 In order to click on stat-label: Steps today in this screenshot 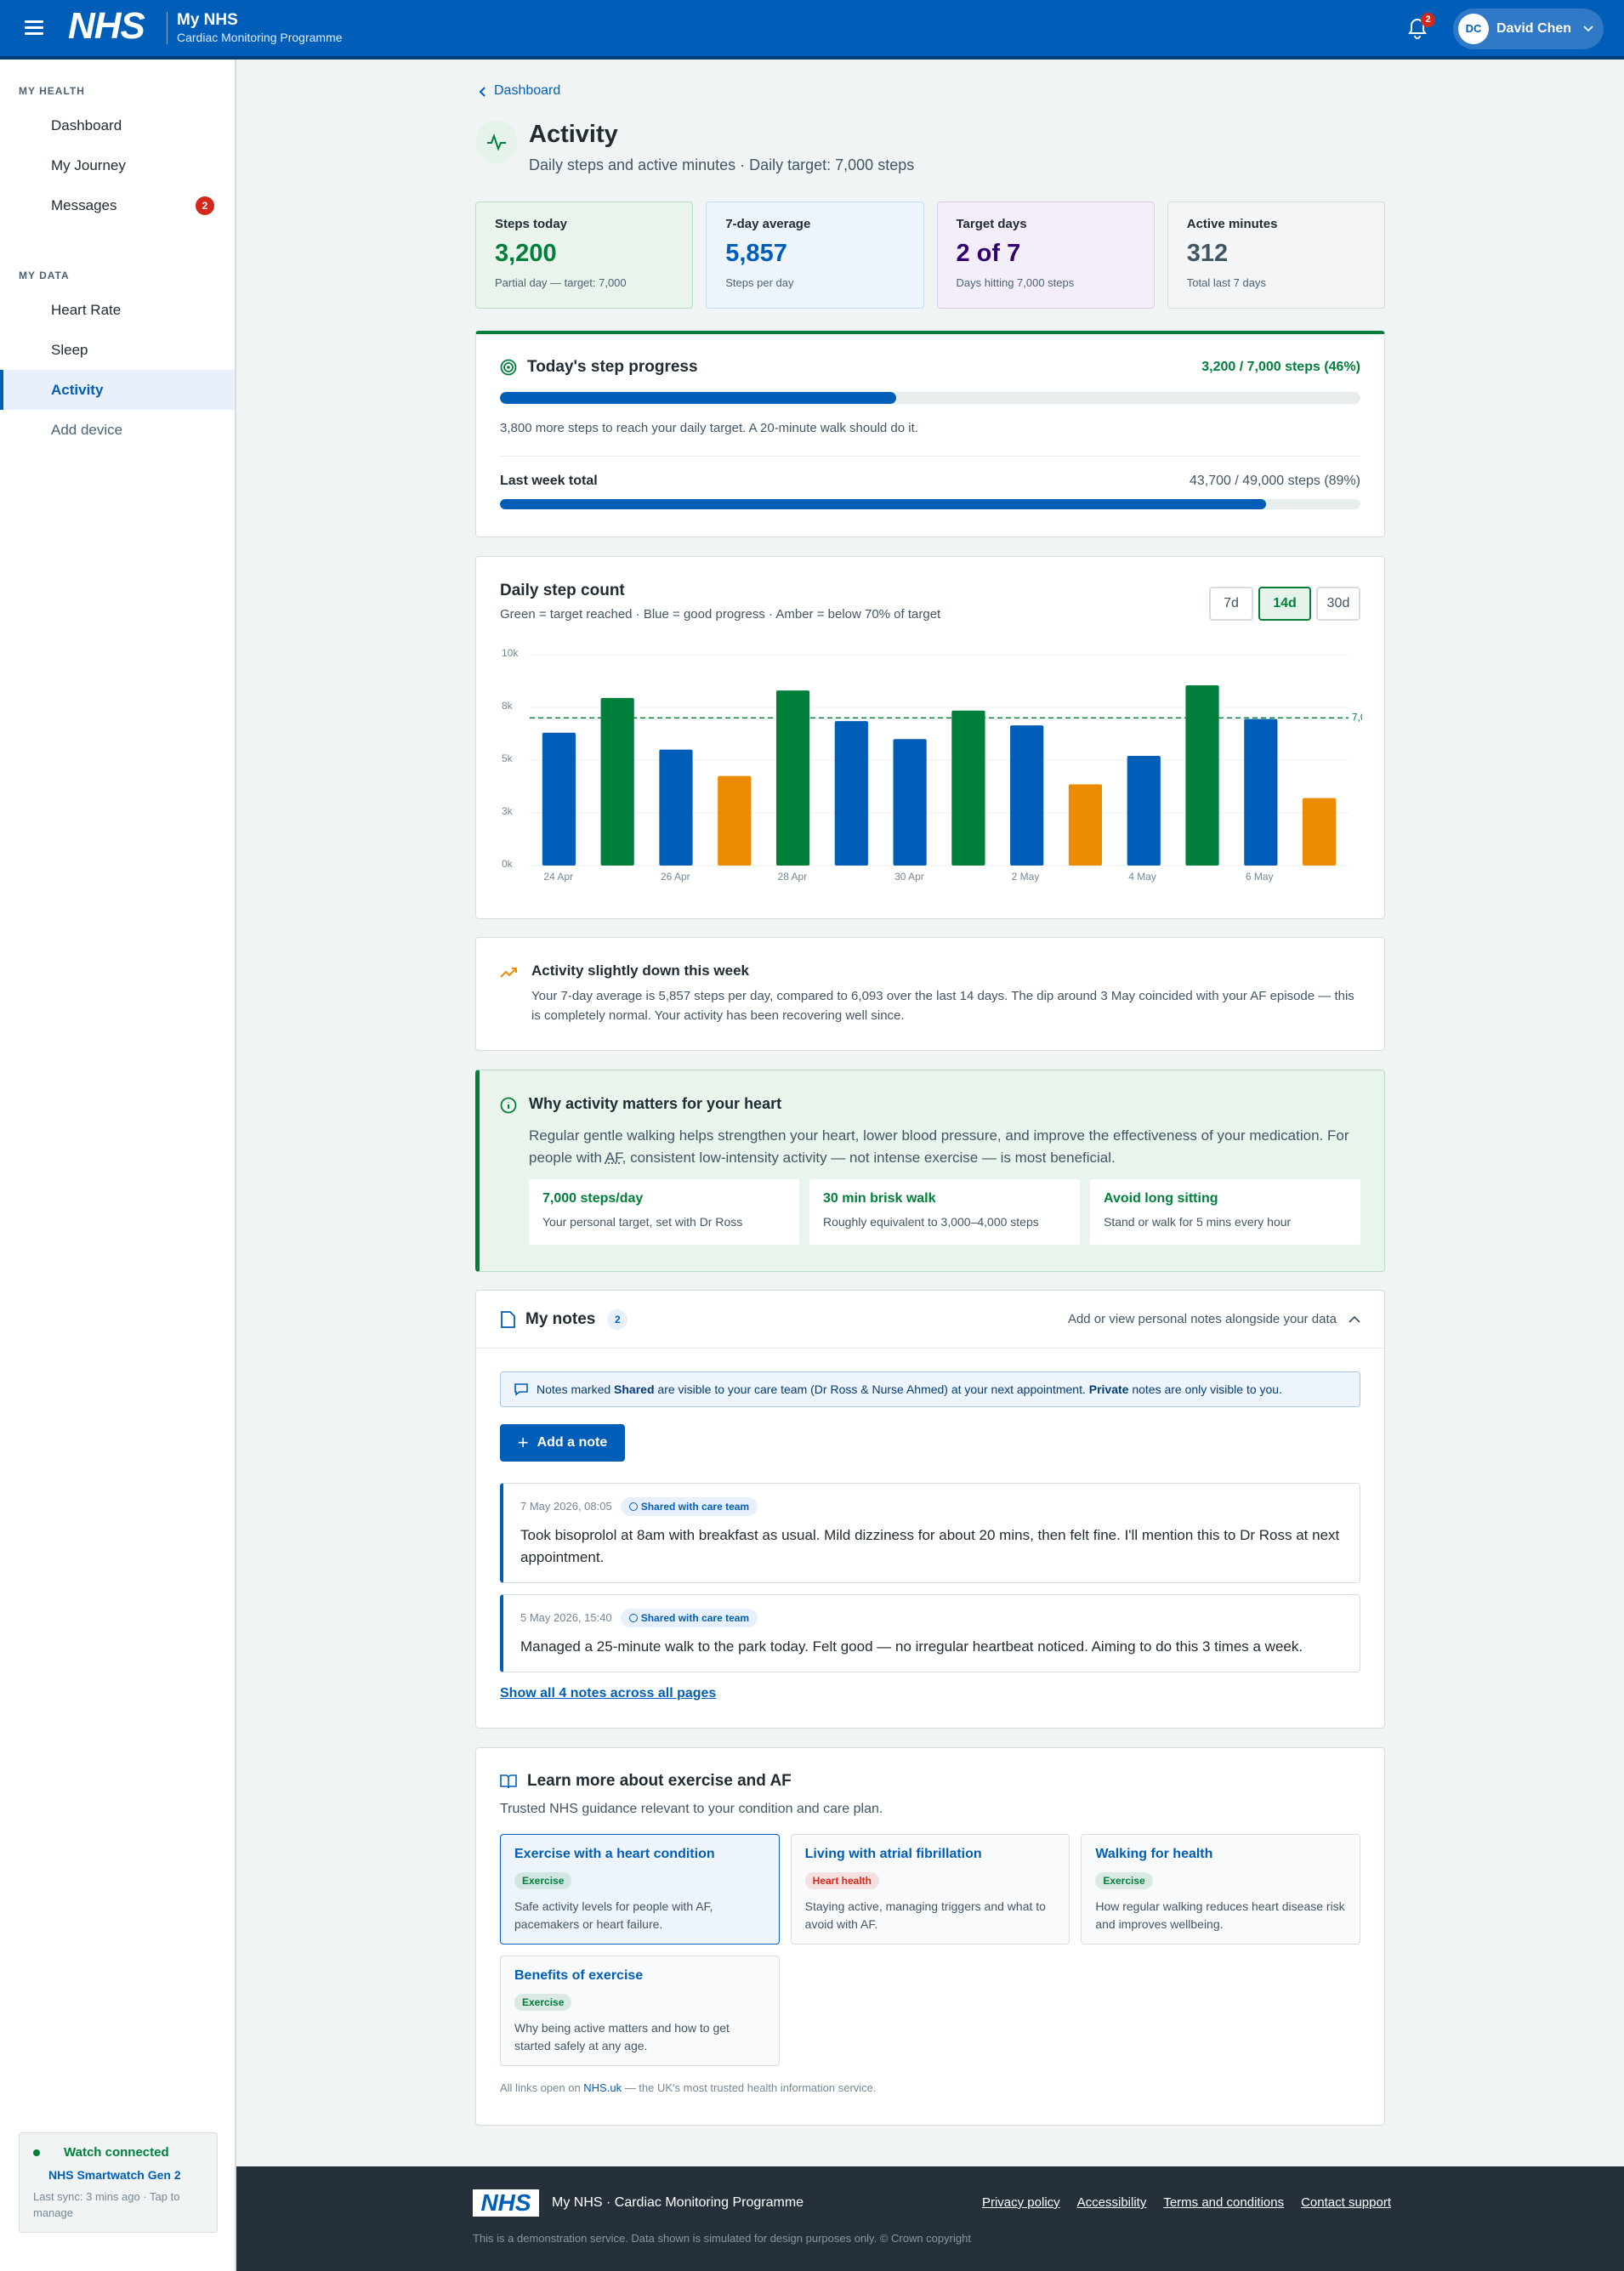, I will do `click(531, 224)`.